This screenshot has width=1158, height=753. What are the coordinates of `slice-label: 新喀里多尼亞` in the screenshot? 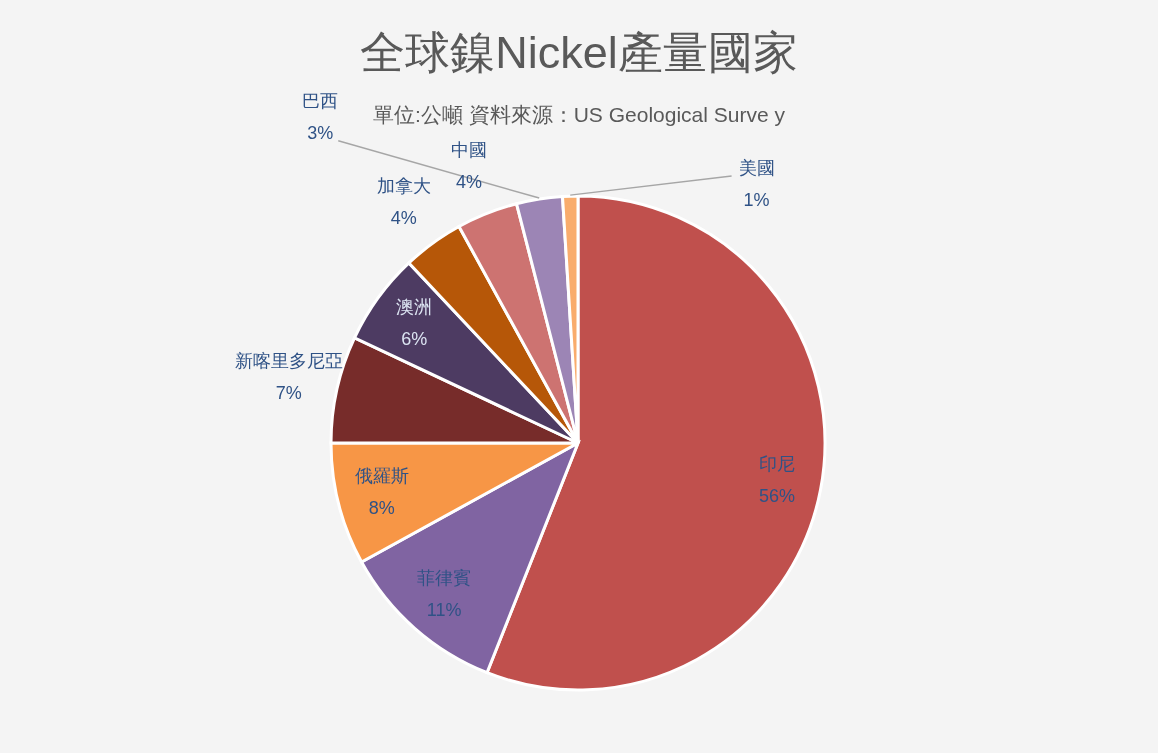 It's located at (288, 361).